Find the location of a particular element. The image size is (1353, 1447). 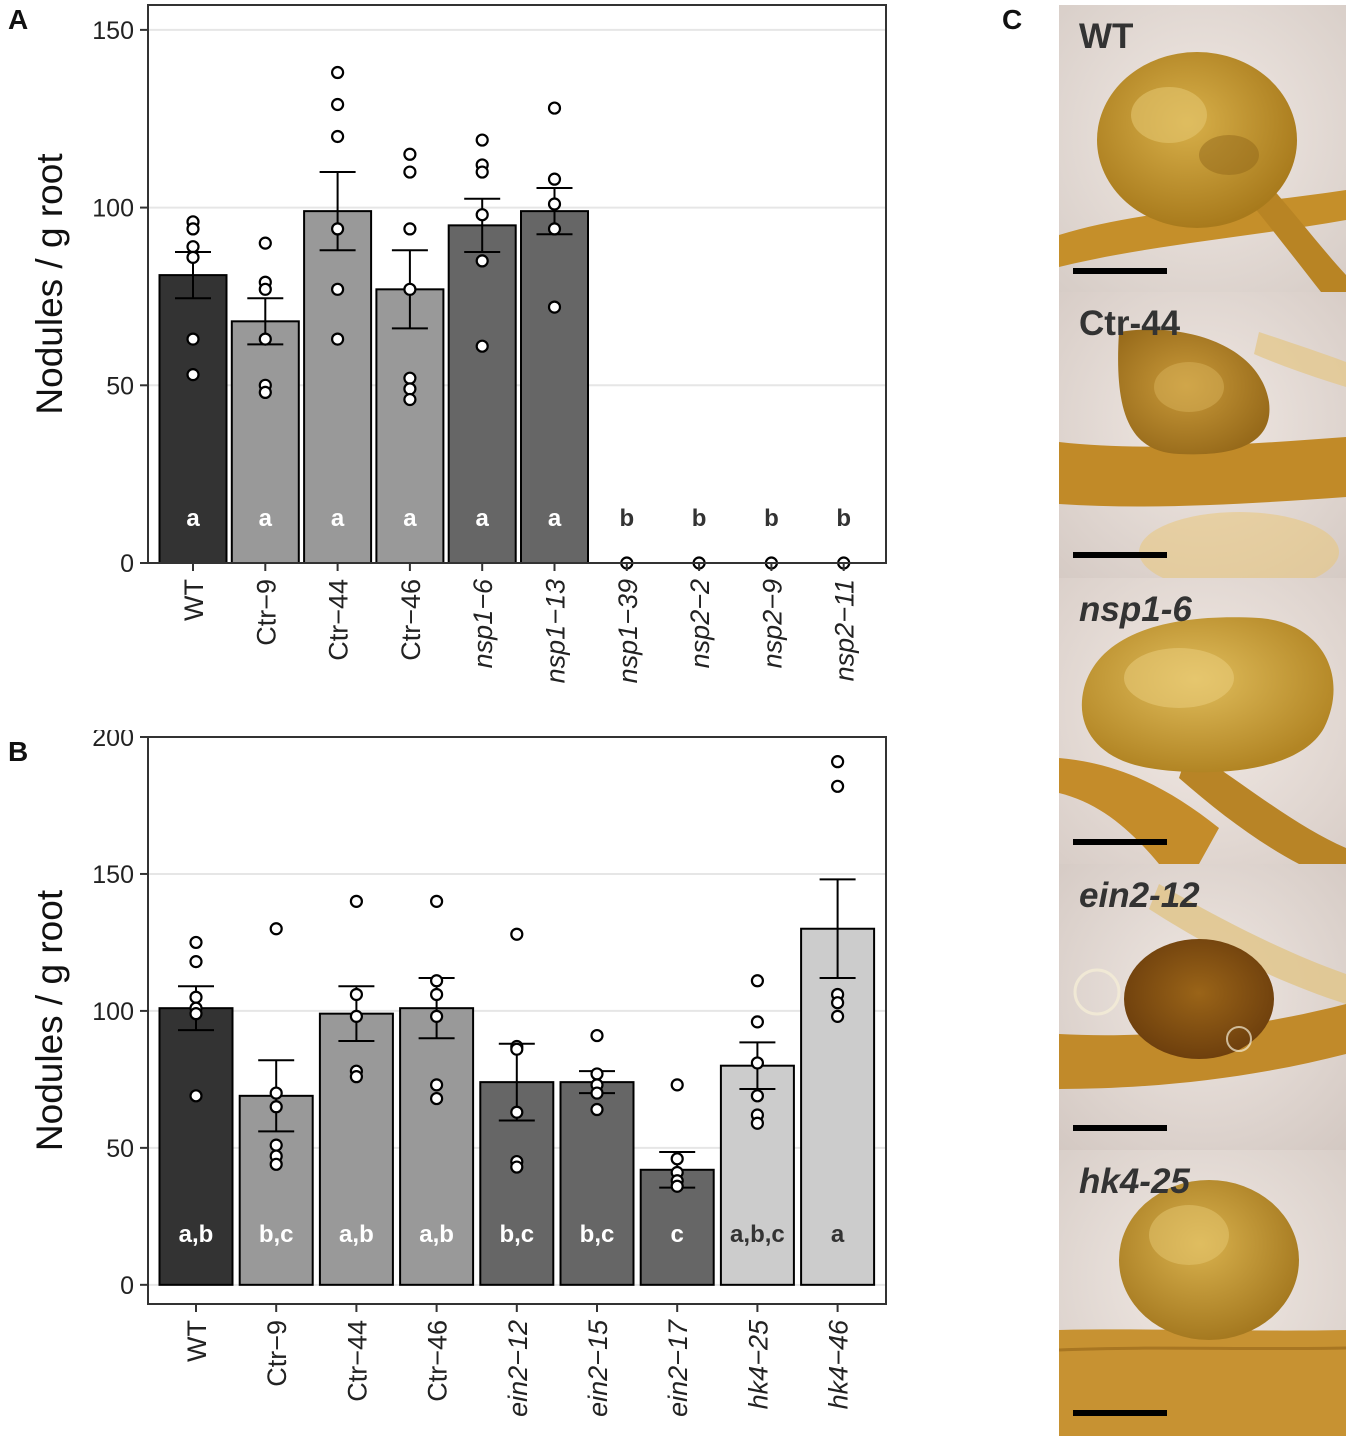

photo-panel-3: nsp1-6 is located at coordinates (1202, 721).